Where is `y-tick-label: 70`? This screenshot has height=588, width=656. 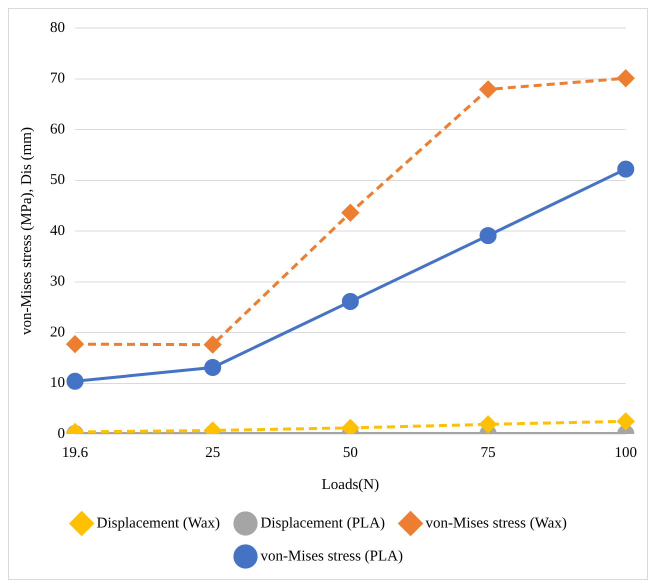 y-tick-label: 70 is located at coordinates (57, 78).